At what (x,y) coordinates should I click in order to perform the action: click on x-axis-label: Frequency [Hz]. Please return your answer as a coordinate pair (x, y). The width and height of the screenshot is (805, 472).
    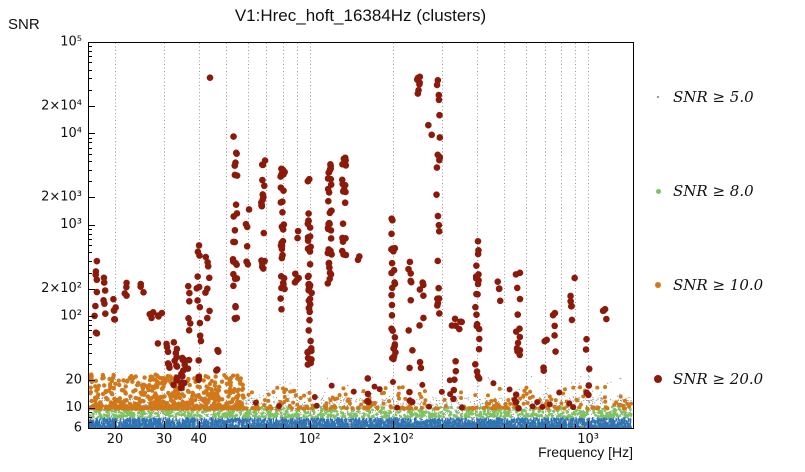
    Looking at the image, I should click on (585, 452).